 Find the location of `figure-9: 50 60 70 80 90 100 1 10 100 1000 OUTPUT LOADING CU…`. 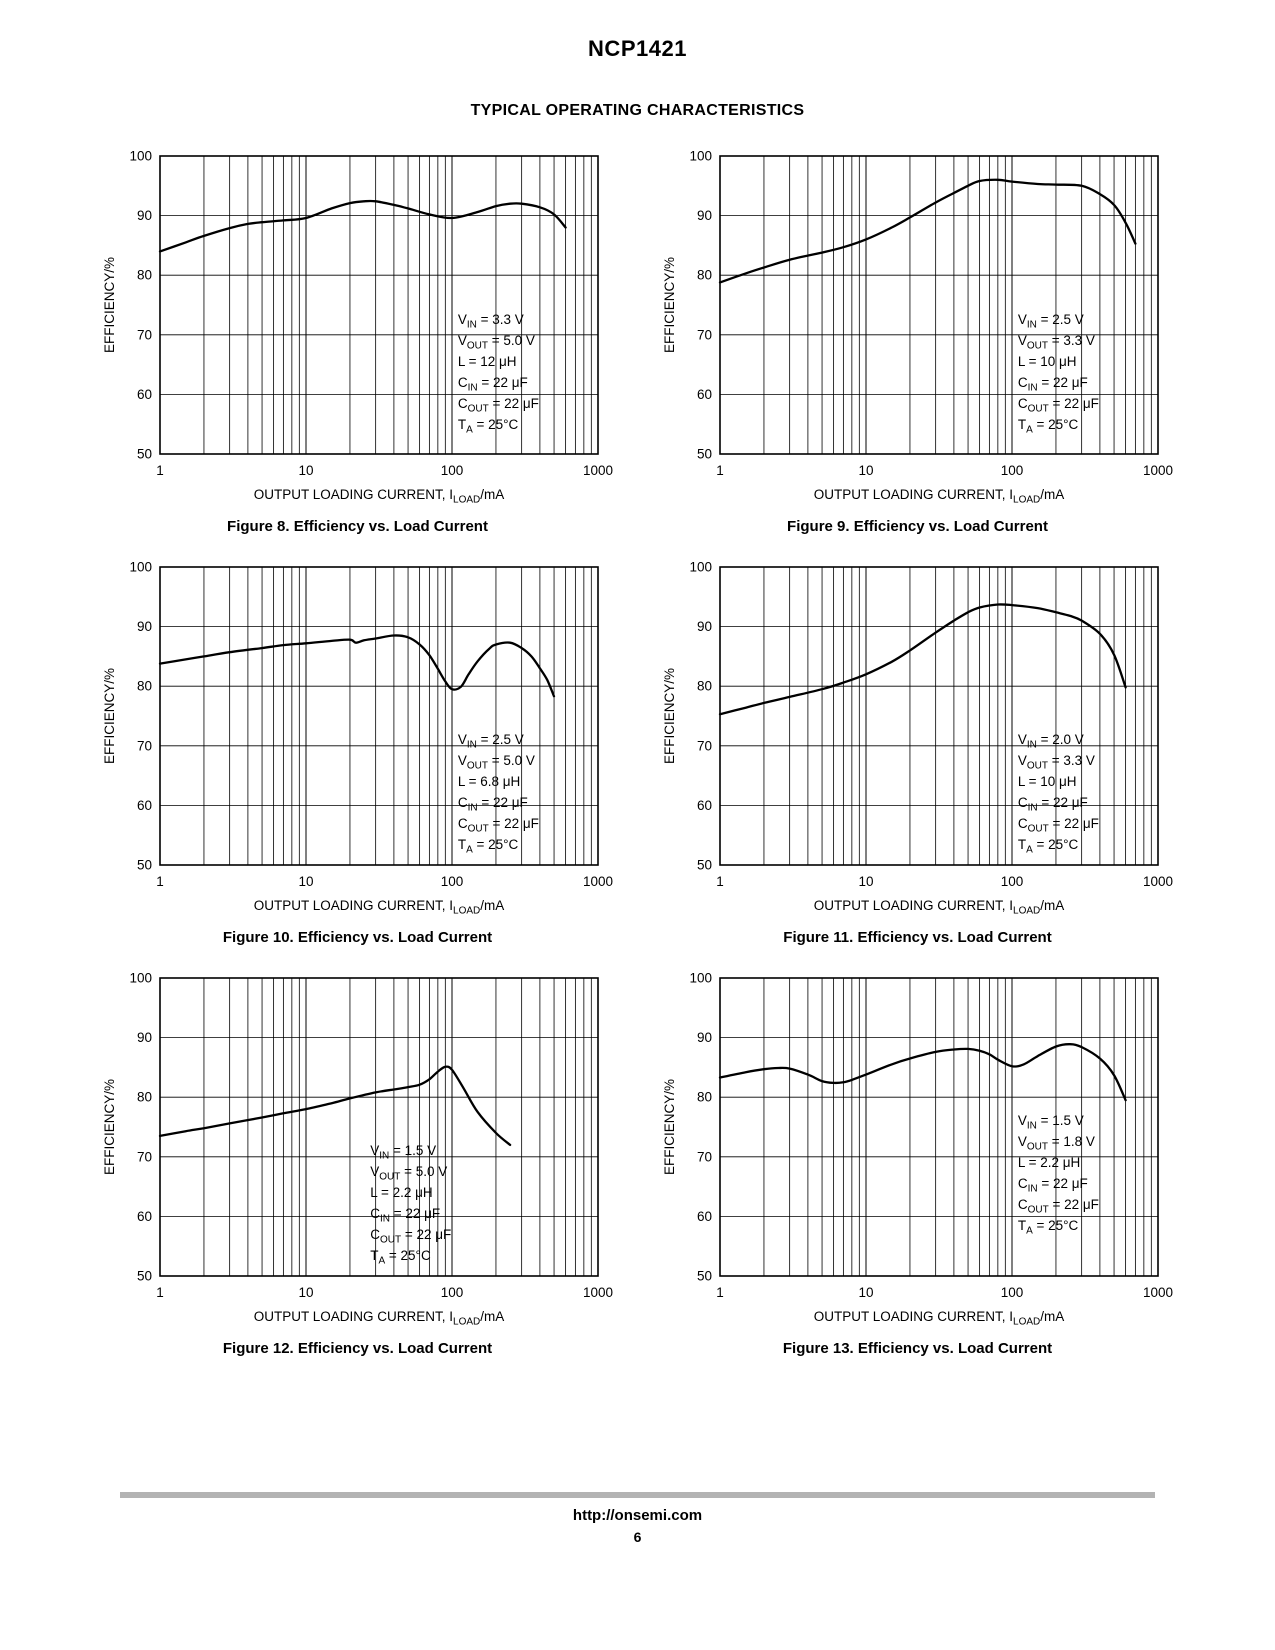

figure-9: 50 60 70 80 90 100 1 10 100 1000 OUTPUT LOADING CU… is located at coordinates (918, 347).